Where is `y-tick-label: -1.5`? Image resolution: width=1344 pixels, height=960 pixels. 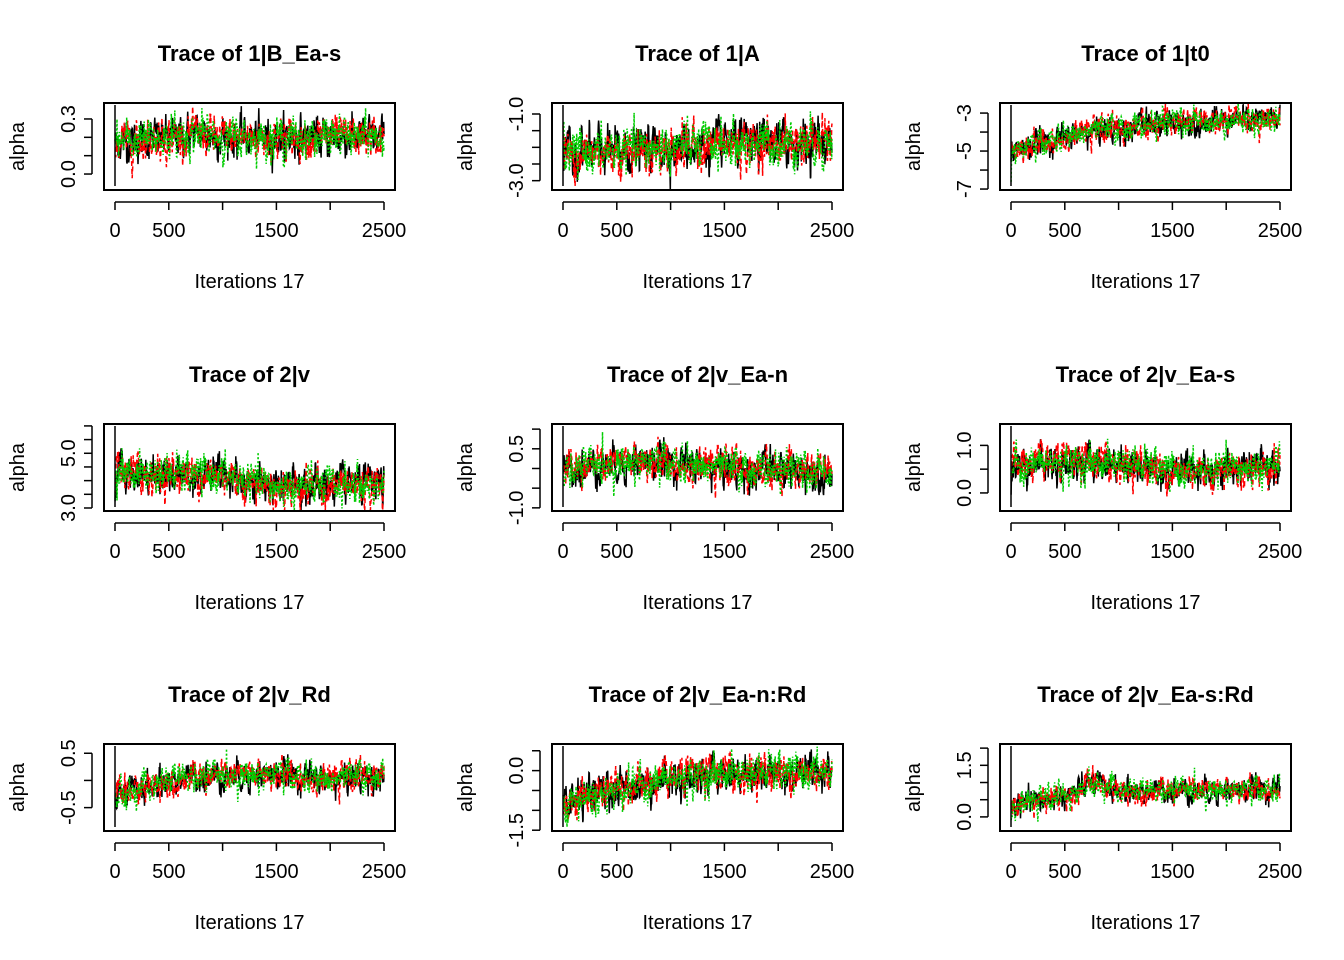 y-tick-label: -1.5 is located at coordinates (517, 830).